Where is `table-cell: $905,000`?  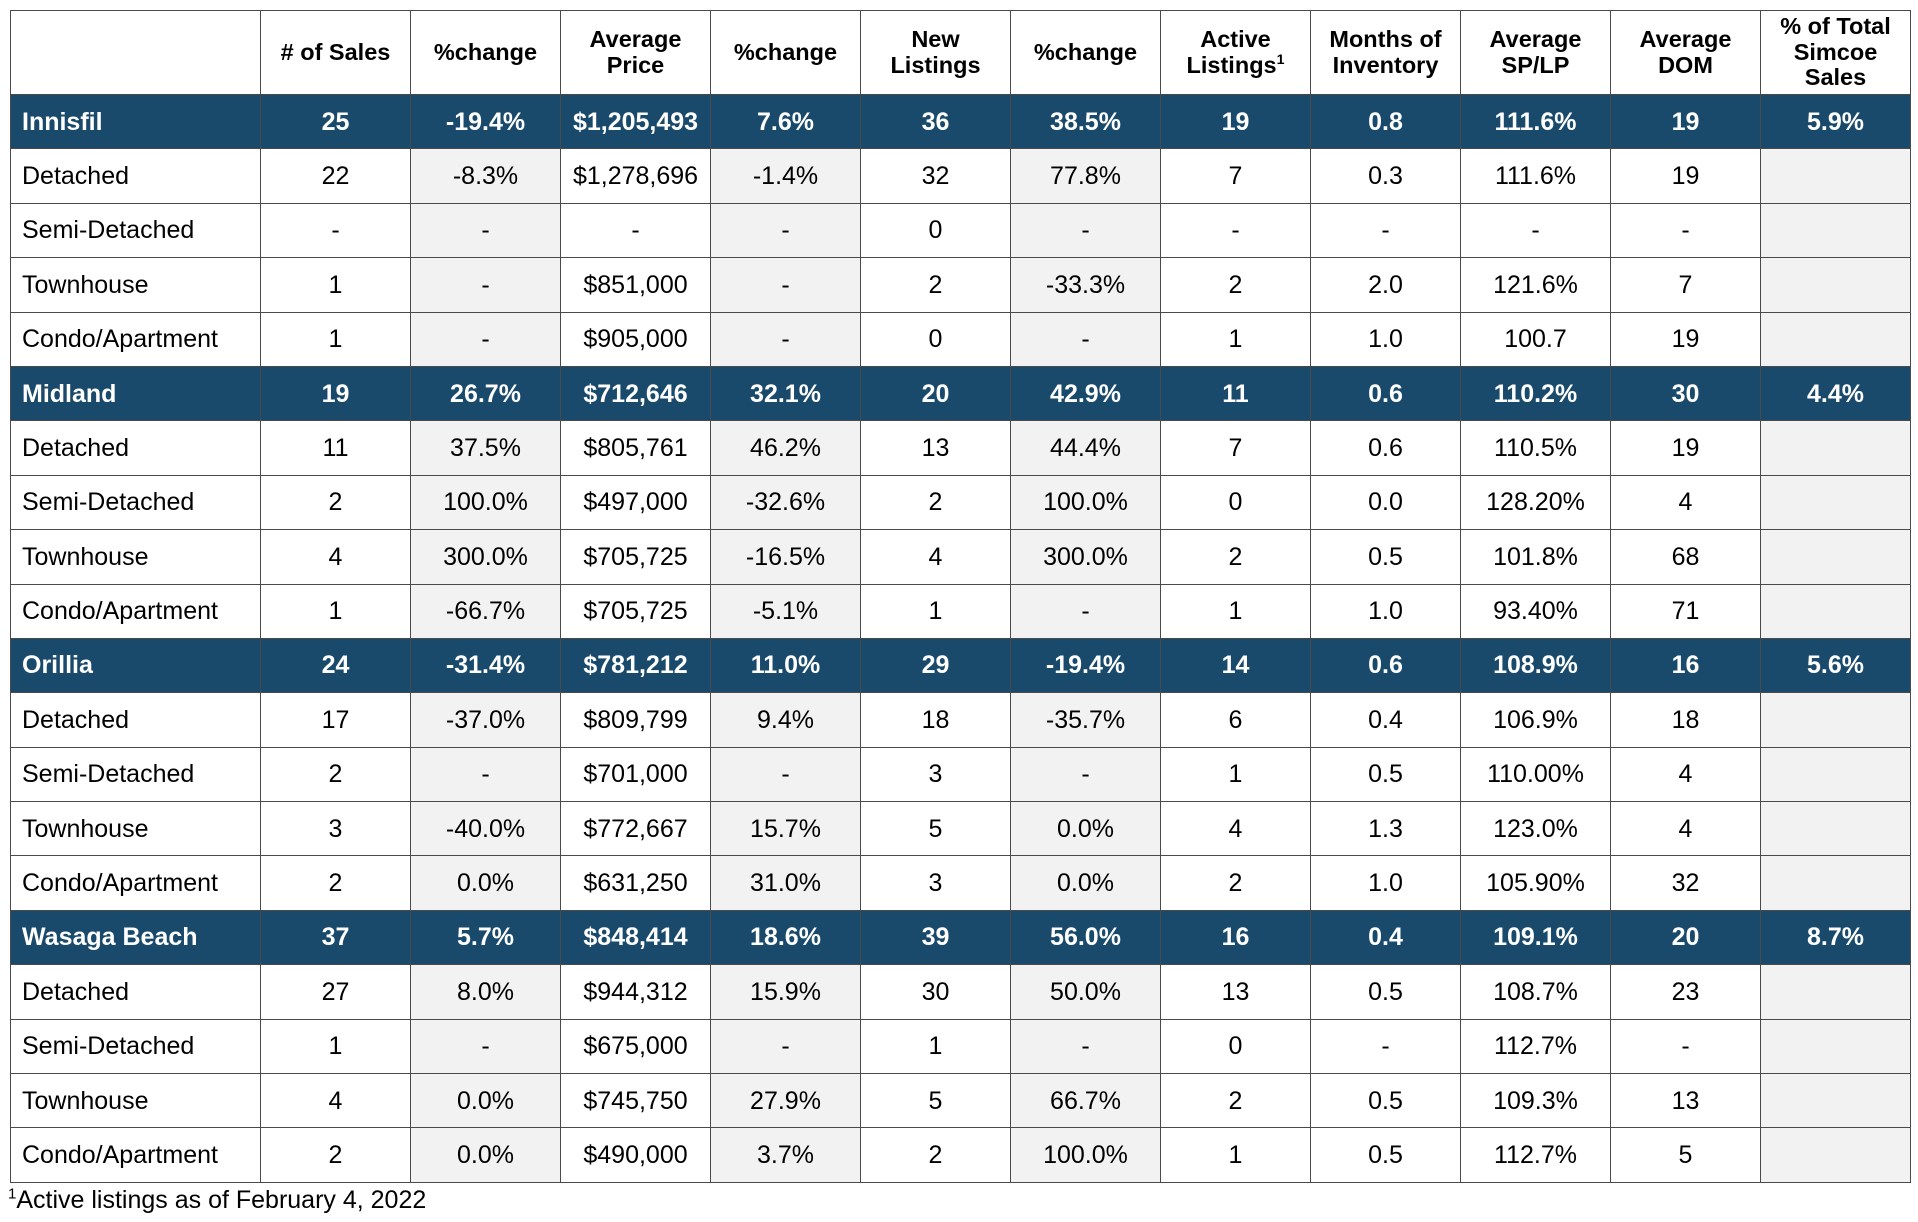 table-cell: $905,000 is located at coordinates (635, 339).